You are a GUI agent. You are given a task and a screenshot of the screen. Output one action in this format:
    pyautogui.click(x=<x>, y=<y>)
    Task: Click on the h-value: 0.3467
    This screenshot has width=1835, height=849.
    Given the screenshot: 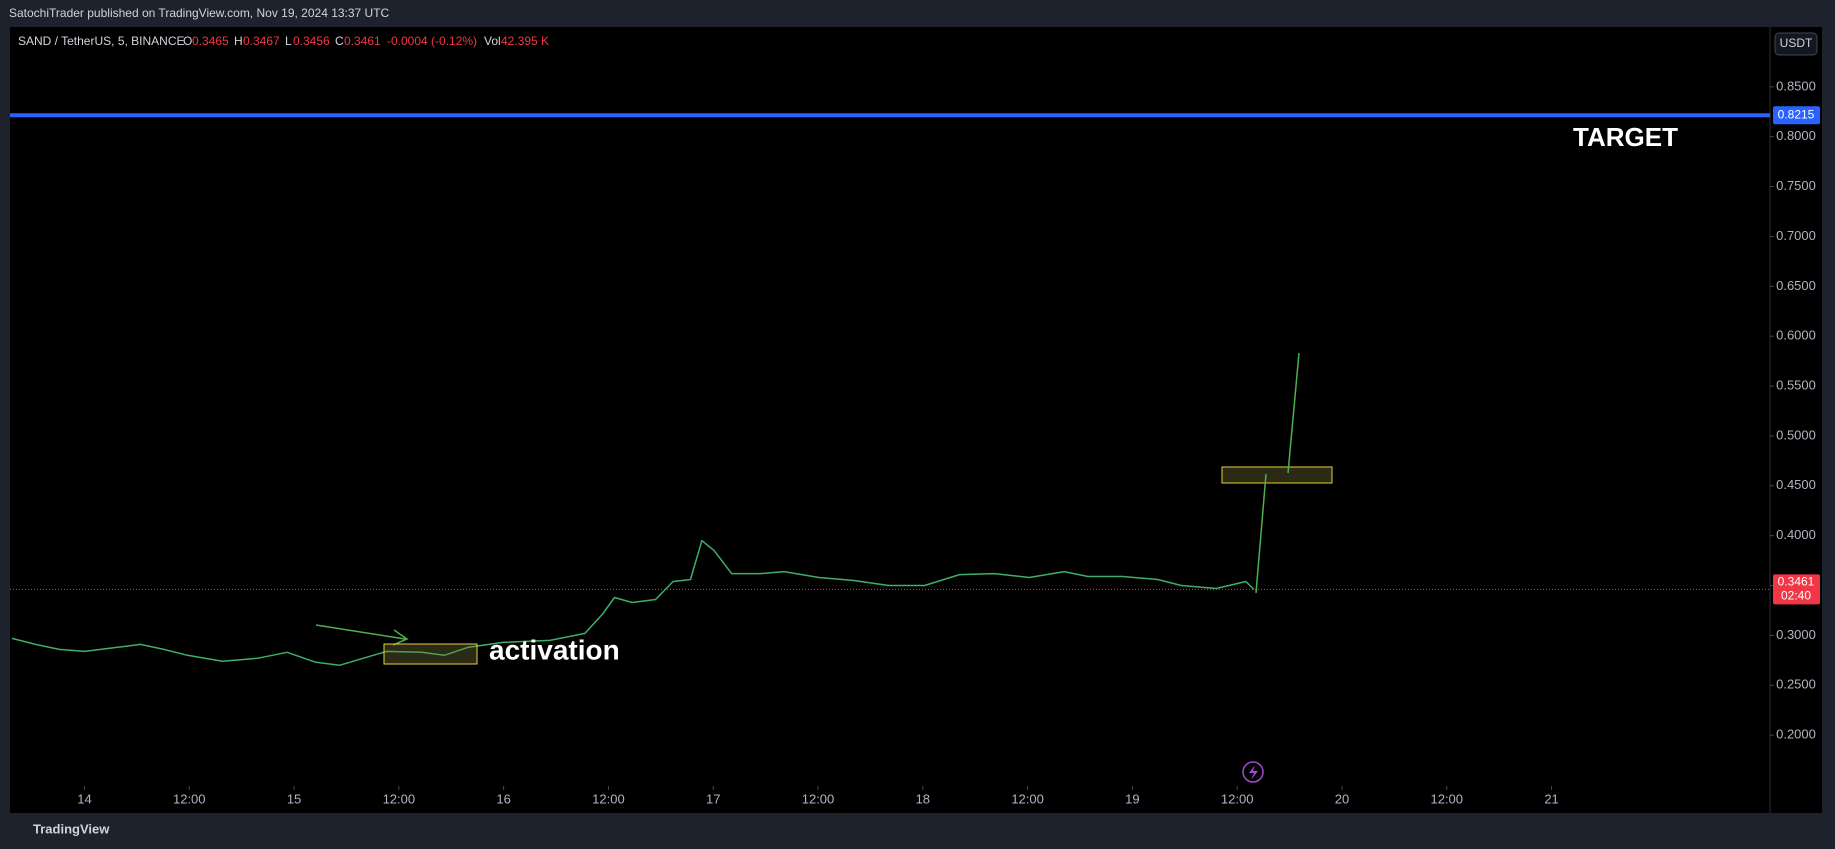 What is the action you would take?
    pyautogui.click(x=261, y=41)
    